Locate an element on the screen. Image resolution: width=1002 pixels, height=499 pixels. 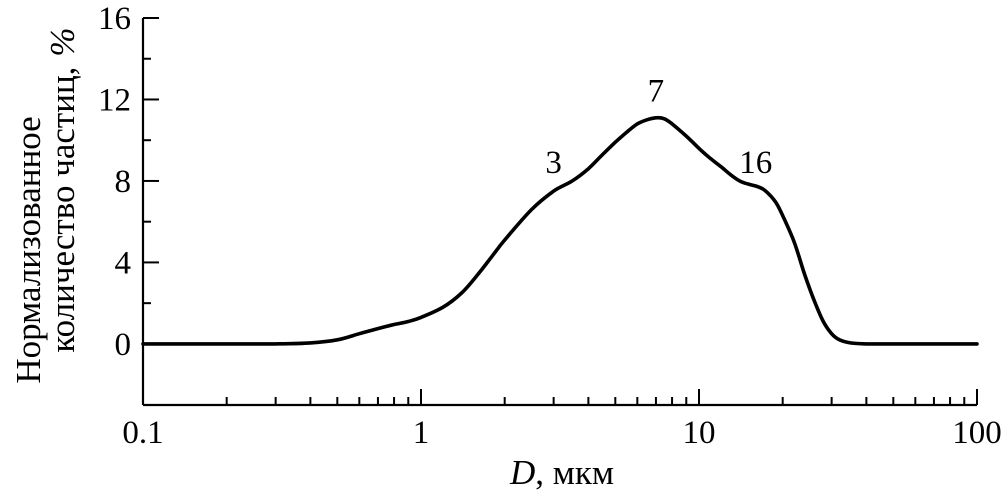
annotations: 3 7 16 is located at coordinates (658, 127).